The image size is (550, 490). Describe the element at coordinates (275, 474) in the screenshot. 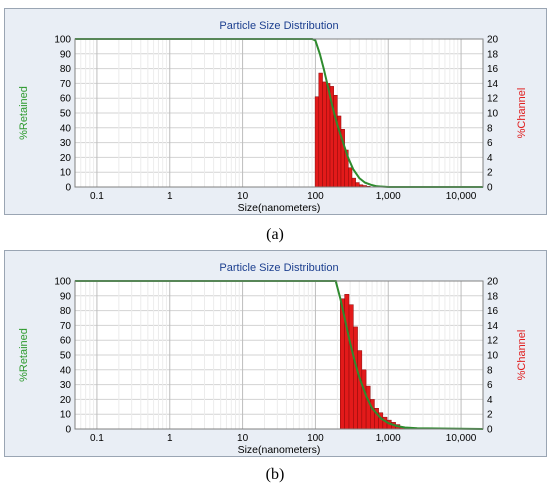

I see `caption-b: (b)` at that location.